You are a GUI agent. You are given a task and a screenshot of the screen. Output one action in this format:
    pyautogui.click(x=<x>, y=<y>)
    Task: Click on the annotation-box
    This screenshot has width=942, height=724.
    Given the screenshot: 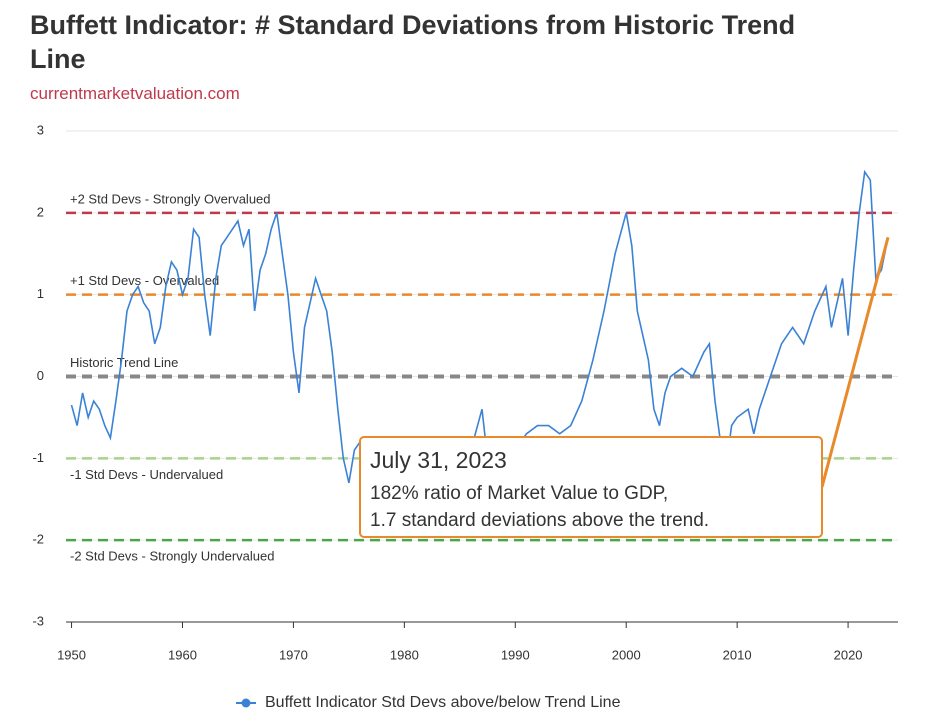 What is the action you would take?
    pyautogui.click(x=591, y=487)
    